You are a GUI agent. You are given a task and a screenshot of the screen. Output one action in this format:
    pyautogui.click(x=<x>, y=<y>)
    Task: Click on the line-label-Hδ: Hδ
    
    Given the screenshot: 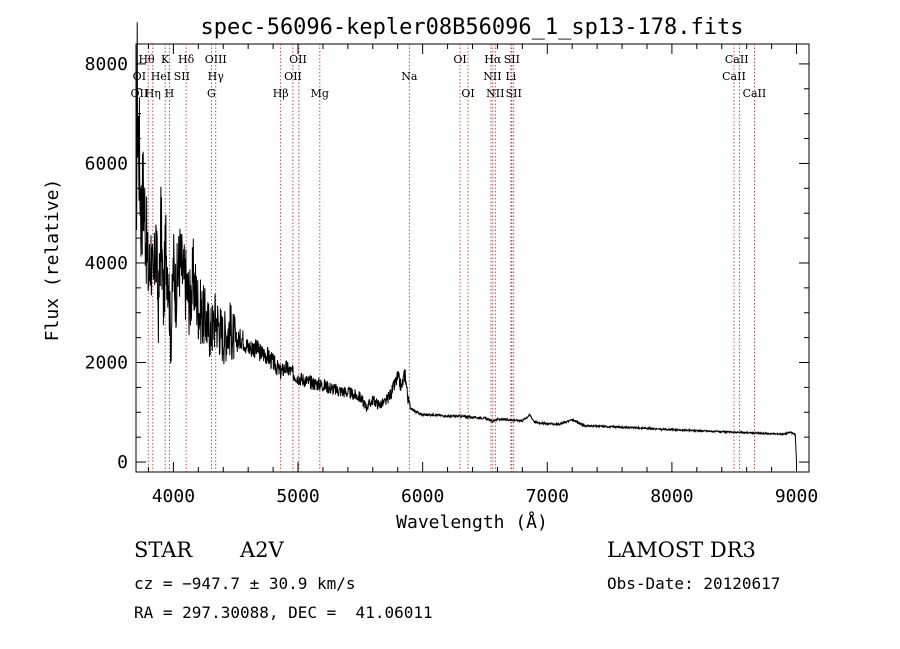 What is the action you would take?
    pyautogui.click(x=186, y=59)
    